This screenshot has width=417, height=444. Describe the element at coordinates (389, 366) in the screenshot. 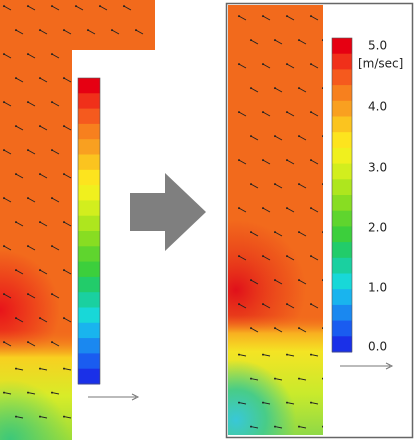

I see `scale-arrow-head` at that location.